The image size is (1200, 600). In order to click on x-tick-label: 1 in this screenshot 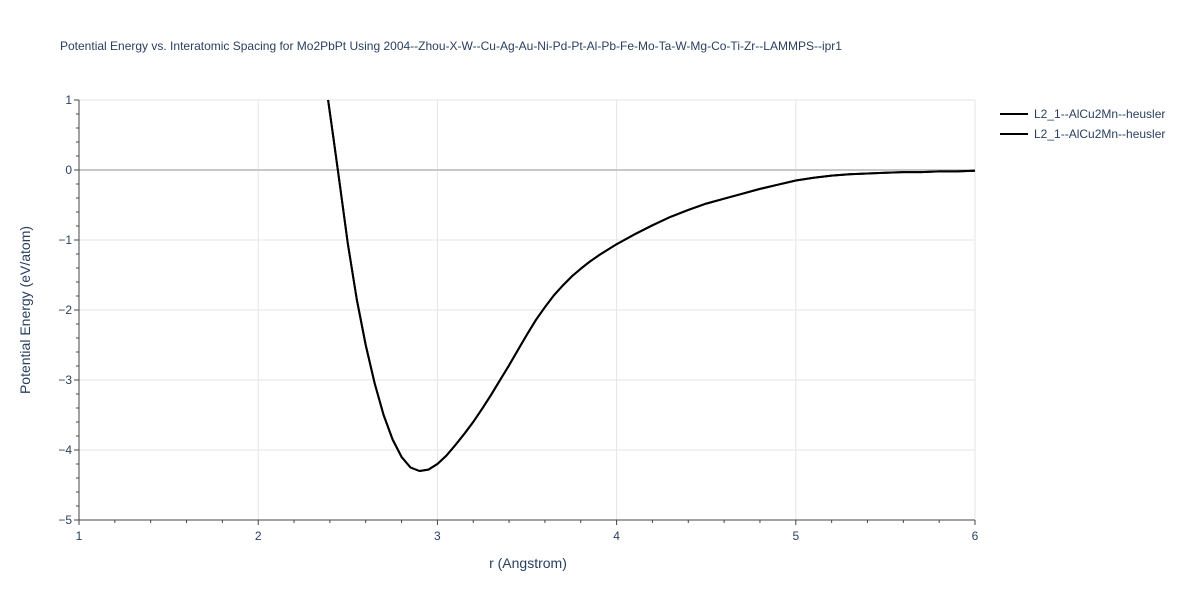, I will do `click(79, 536)`.